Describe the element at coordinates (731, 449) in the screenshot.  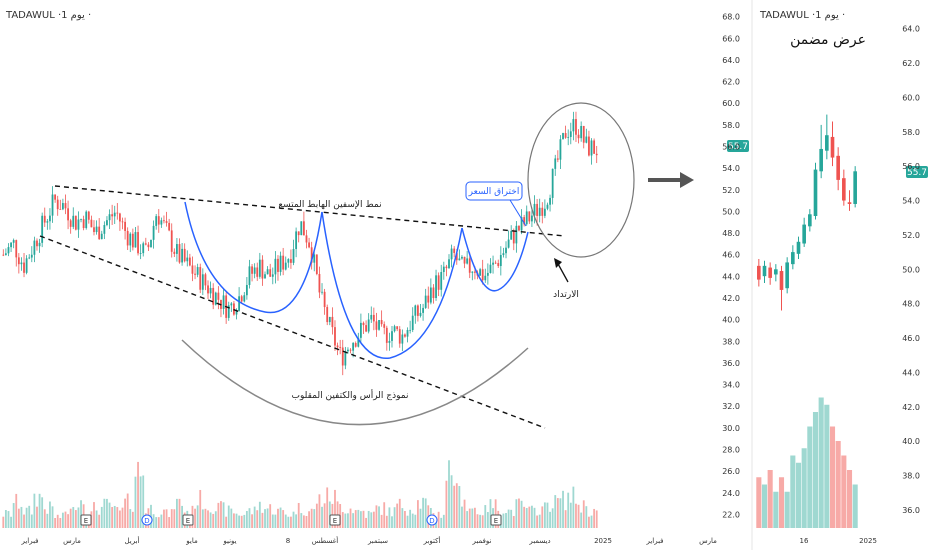
I see `left-price-tick: 28.0` at that location.